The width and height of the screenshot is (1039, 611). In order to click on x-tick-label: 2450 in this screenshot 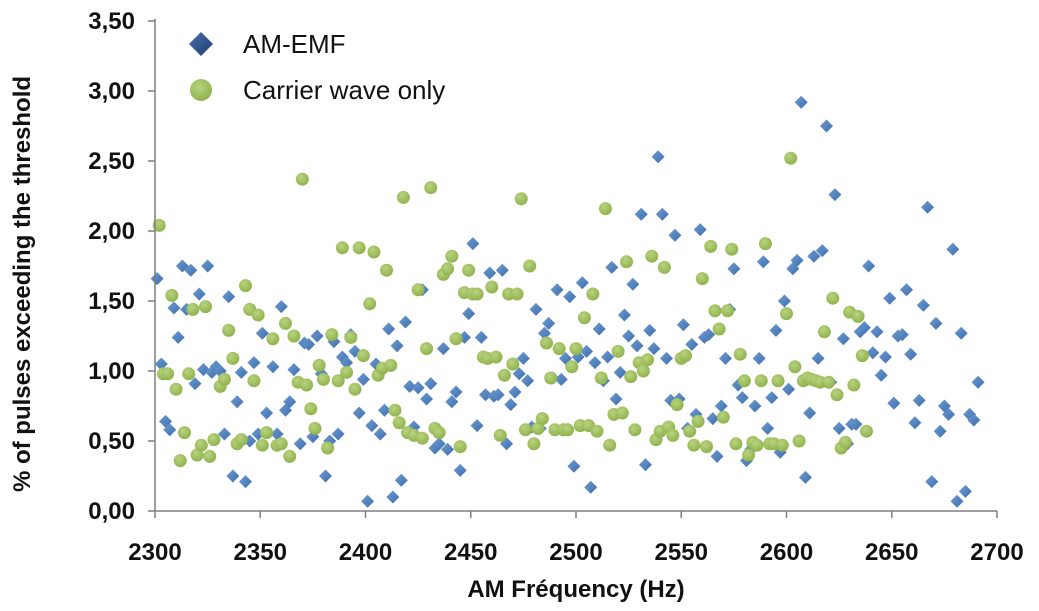, I will do `click(470, 552)`.